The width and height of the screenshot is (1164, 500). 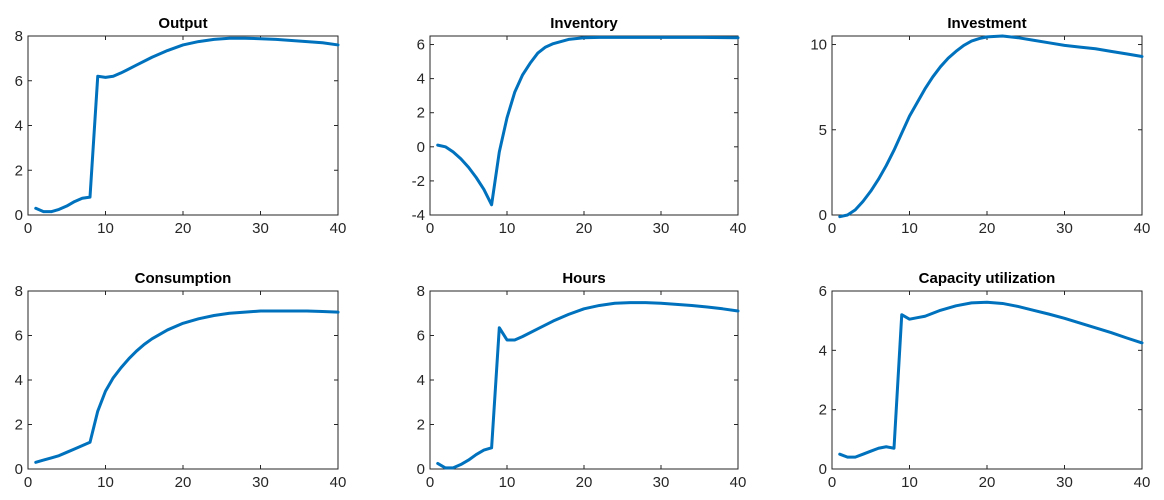 I want to click on subplot-6: Capacity utilization 0 10 20 30 40 0 2 4 6, so click(x=985, y=380).